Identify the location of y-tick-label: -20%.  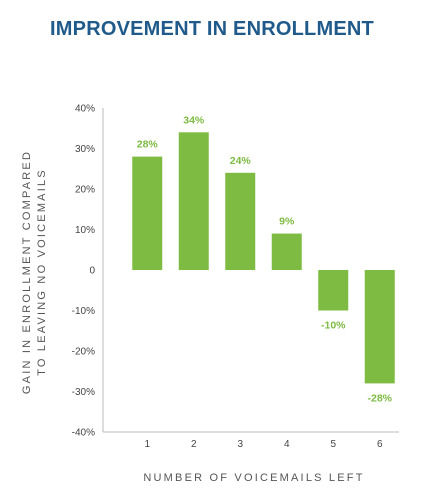
(83, 352).